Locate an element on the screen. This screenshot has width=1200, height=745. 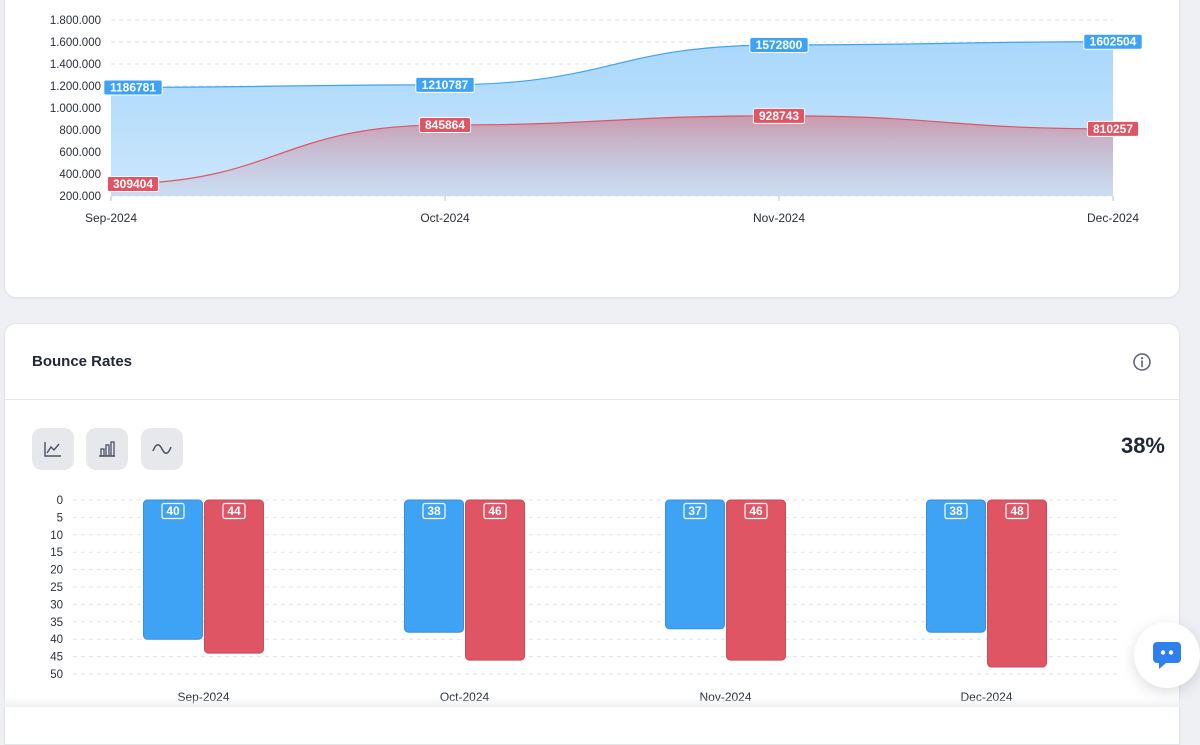
svg-text: 810257 is located at coordinates (1113, 129).